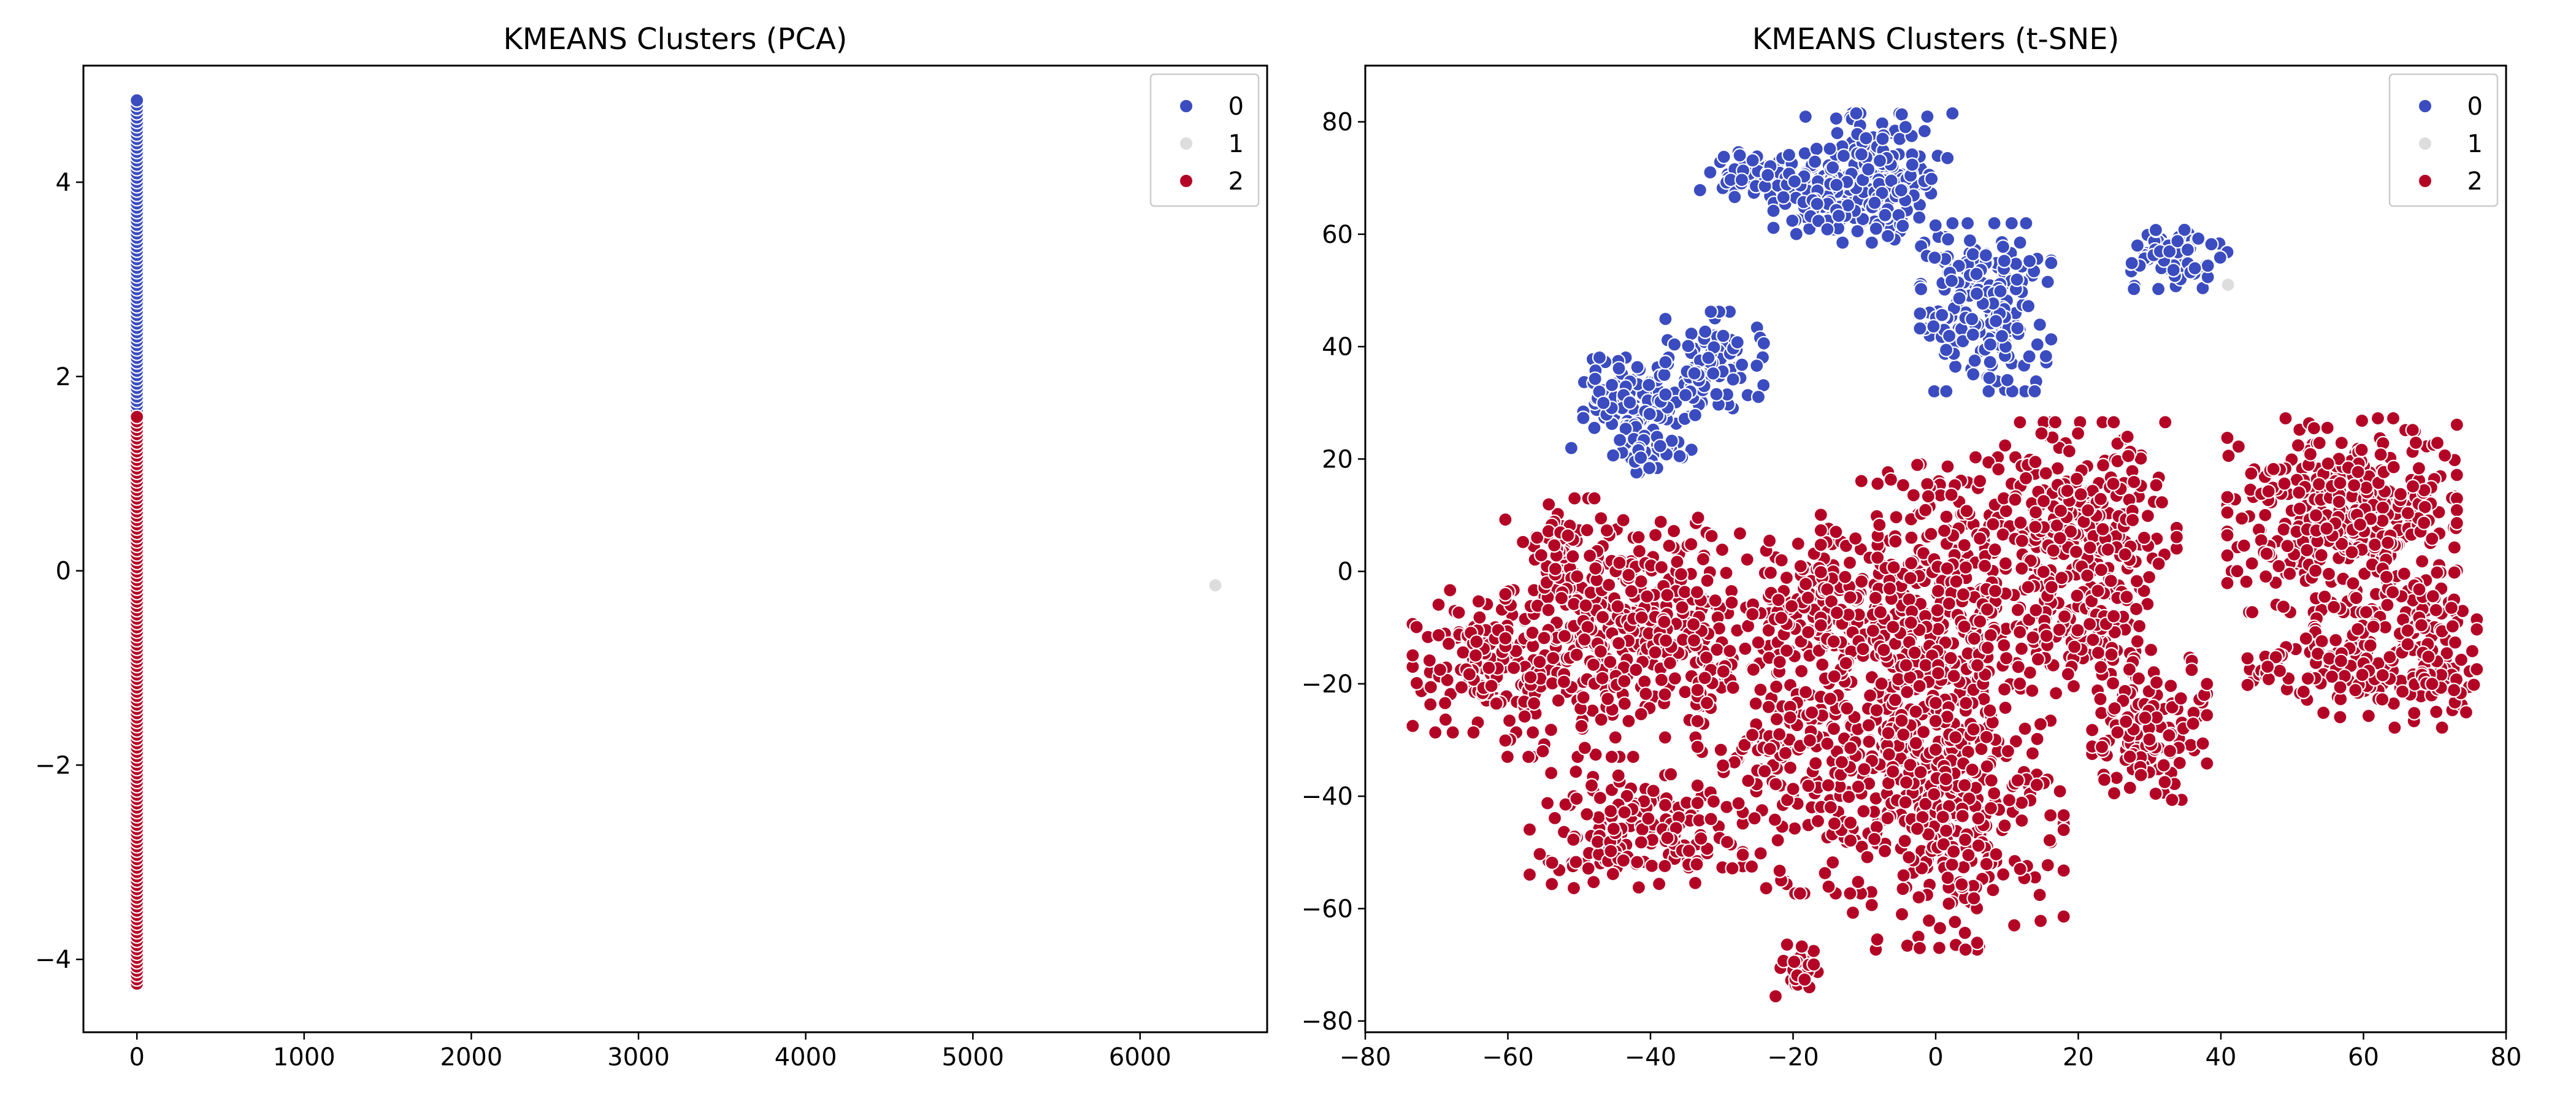 The image size is (2576, 1104). What do you see at coordinates (2363, 1057) in the screenshot?
I see `tsne-x-tick-label: 60` at bounding box center [2363, 1057].